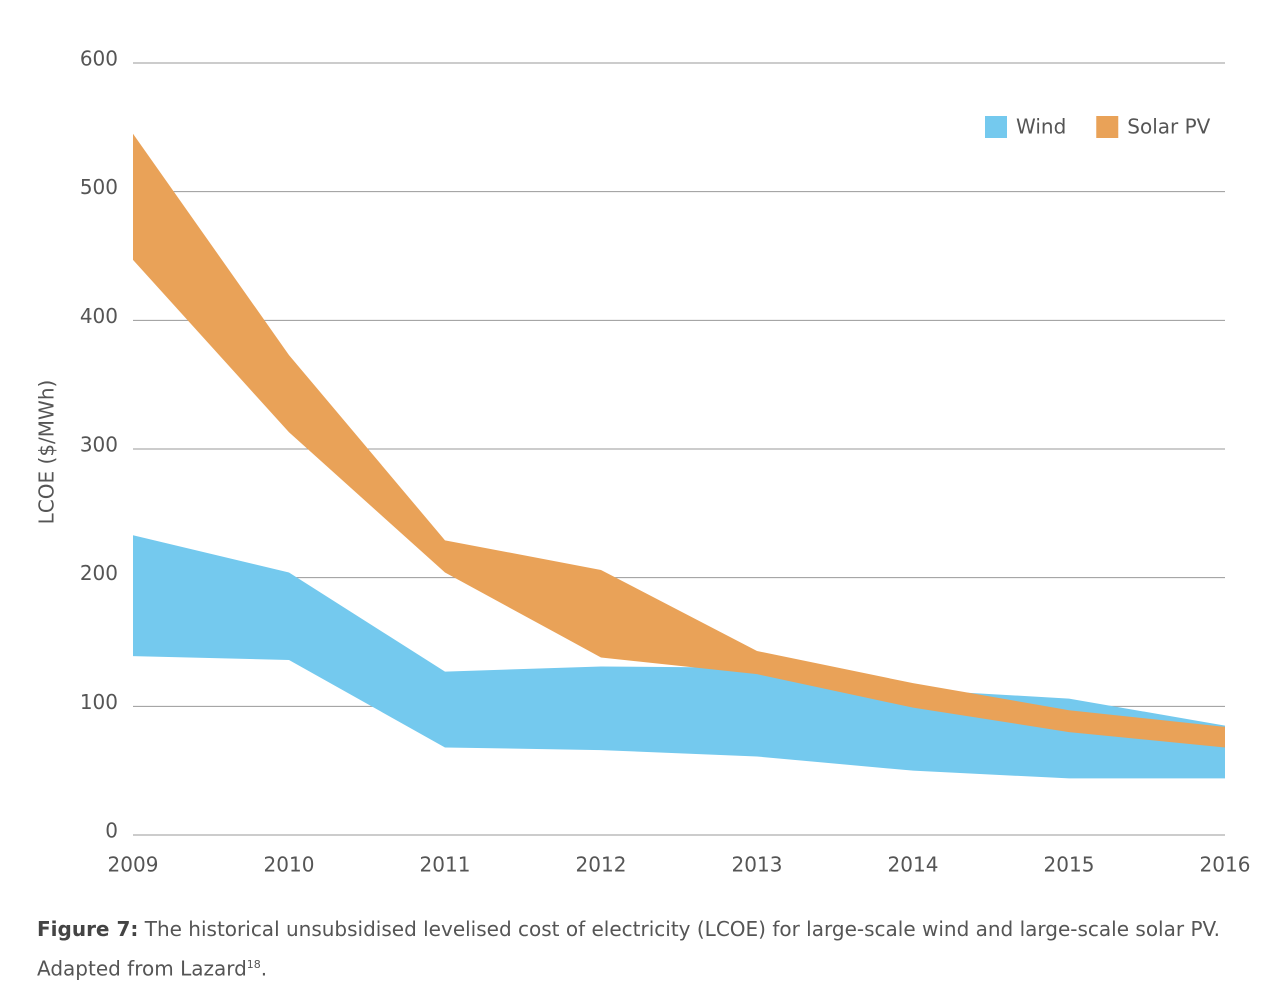  What do you see at coordinates (913, 865) in the screenshot?
I see `x-tick-label: 2014` at bounding box center [913, 865].